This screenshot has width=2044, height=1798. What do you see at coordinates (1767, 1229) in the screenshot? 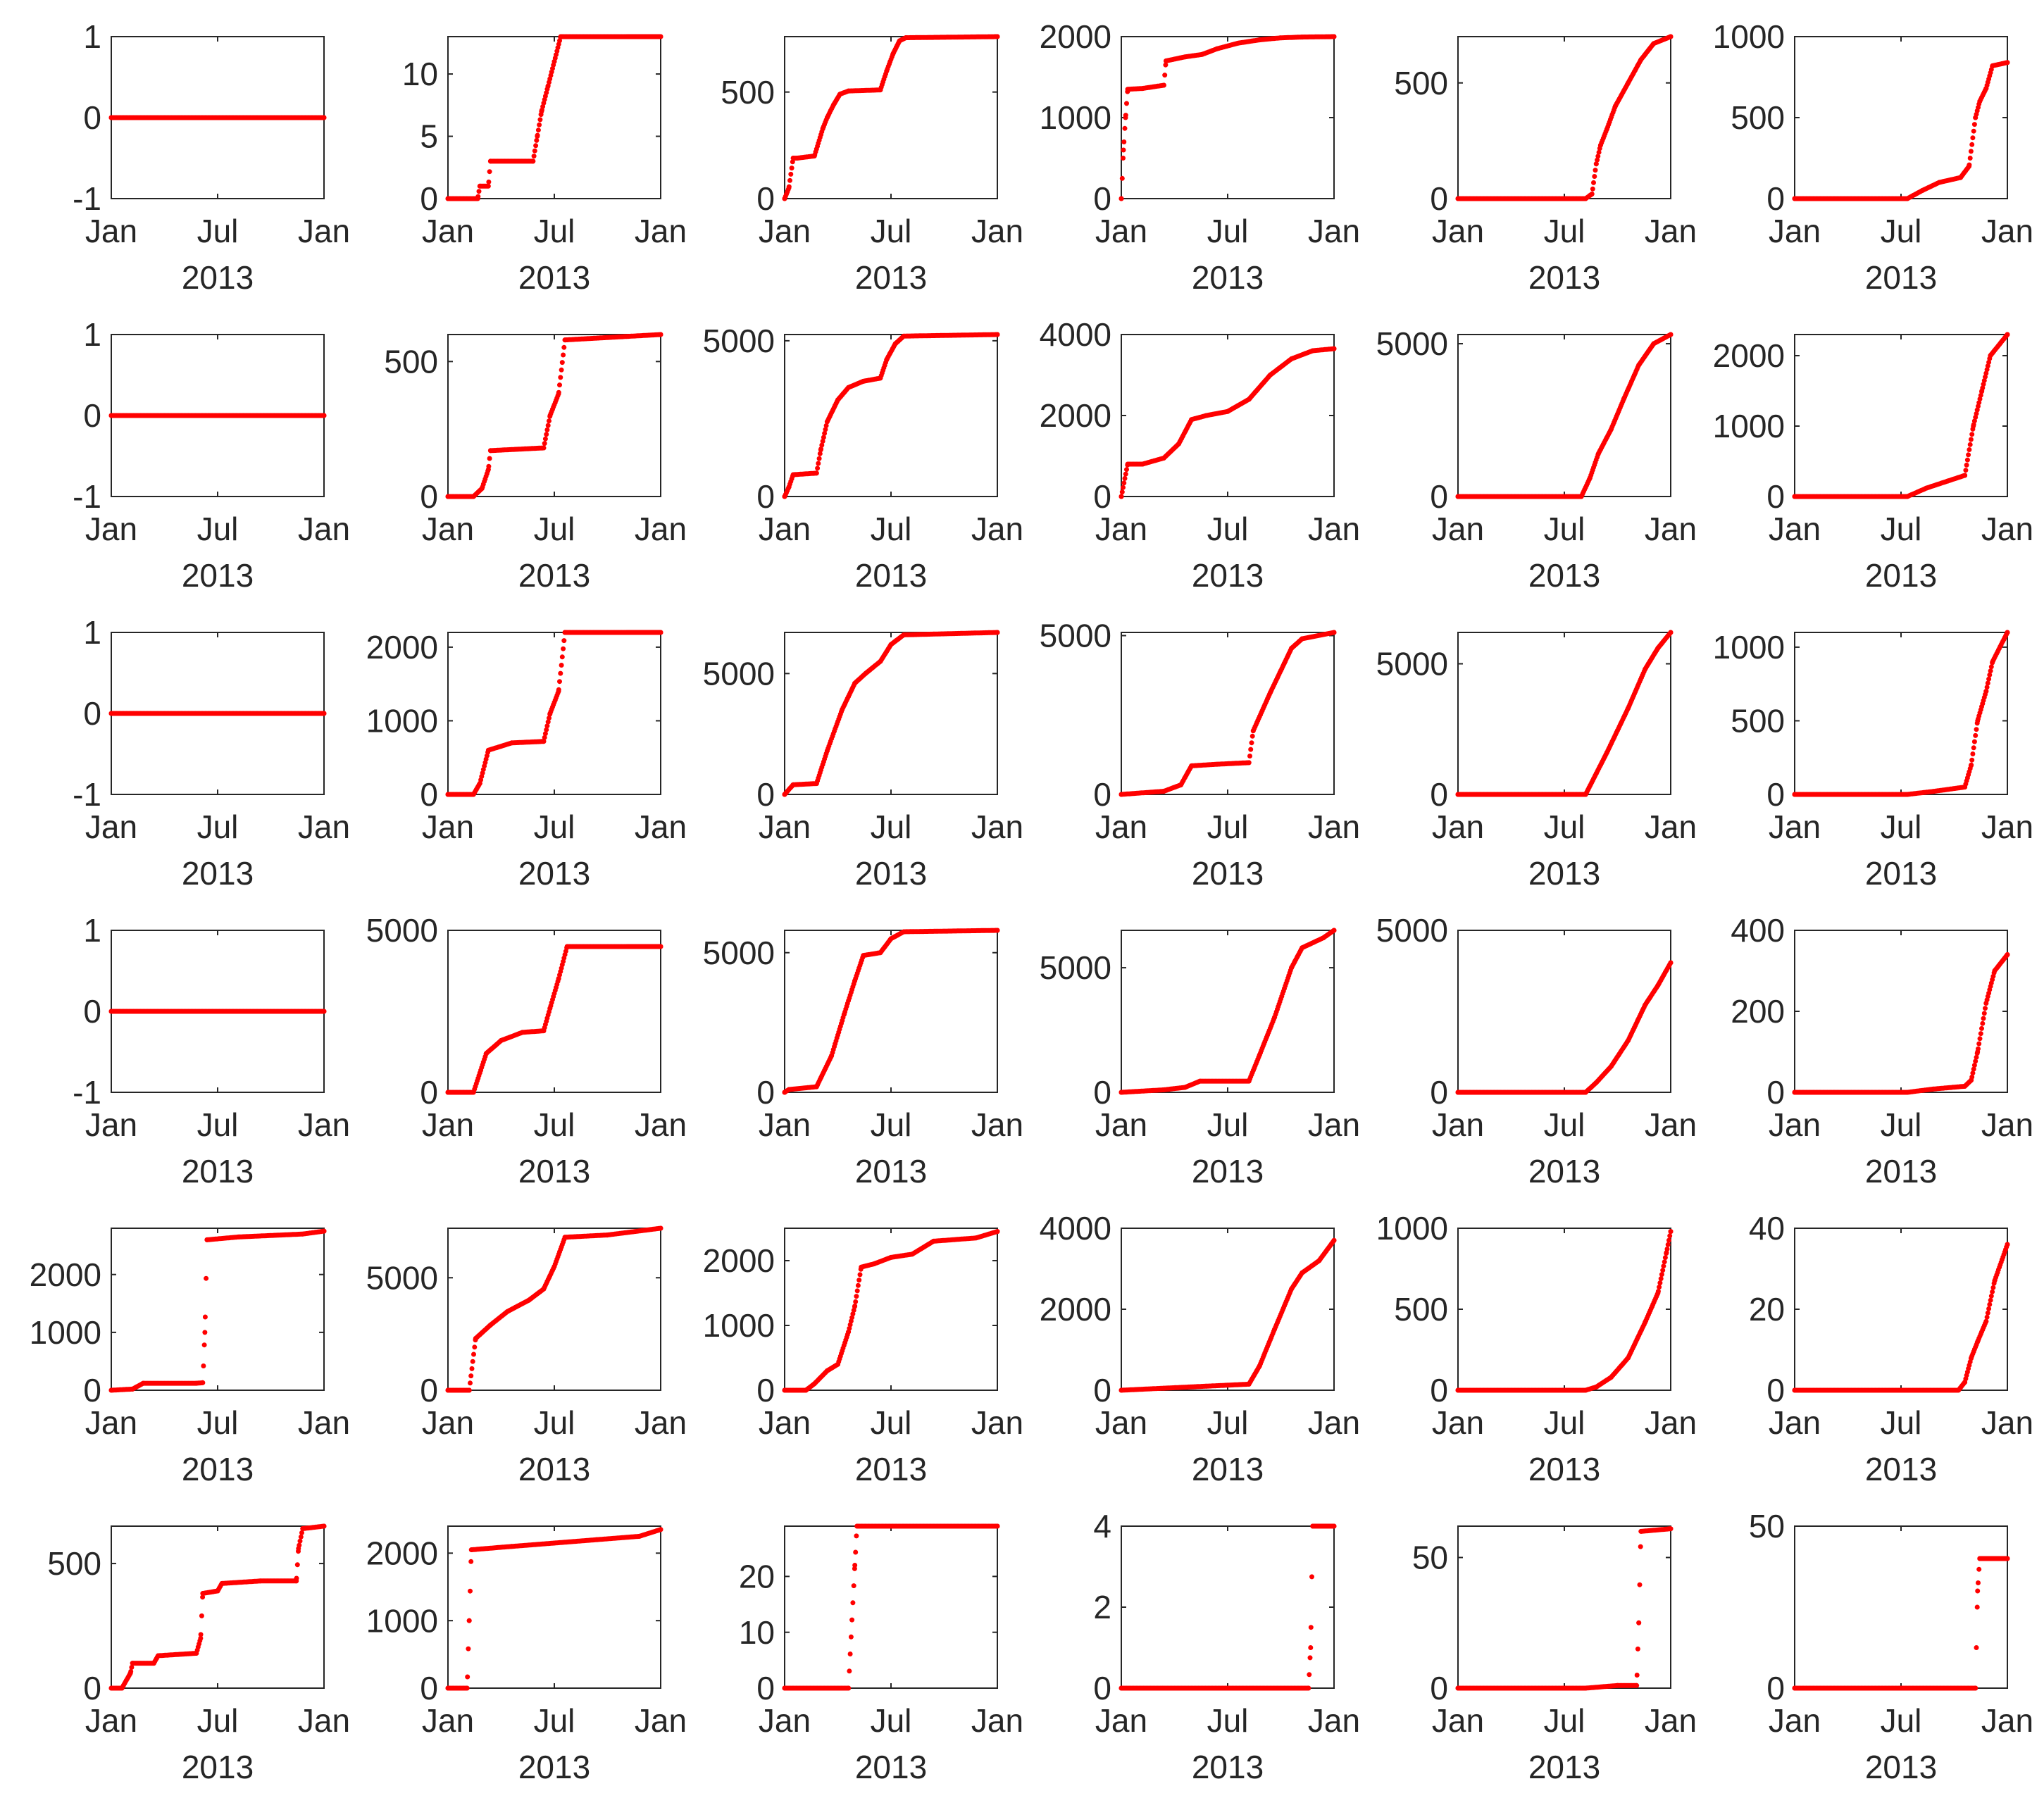
I see `y-tick-label: 40` at bounding box center [1767, 1229].